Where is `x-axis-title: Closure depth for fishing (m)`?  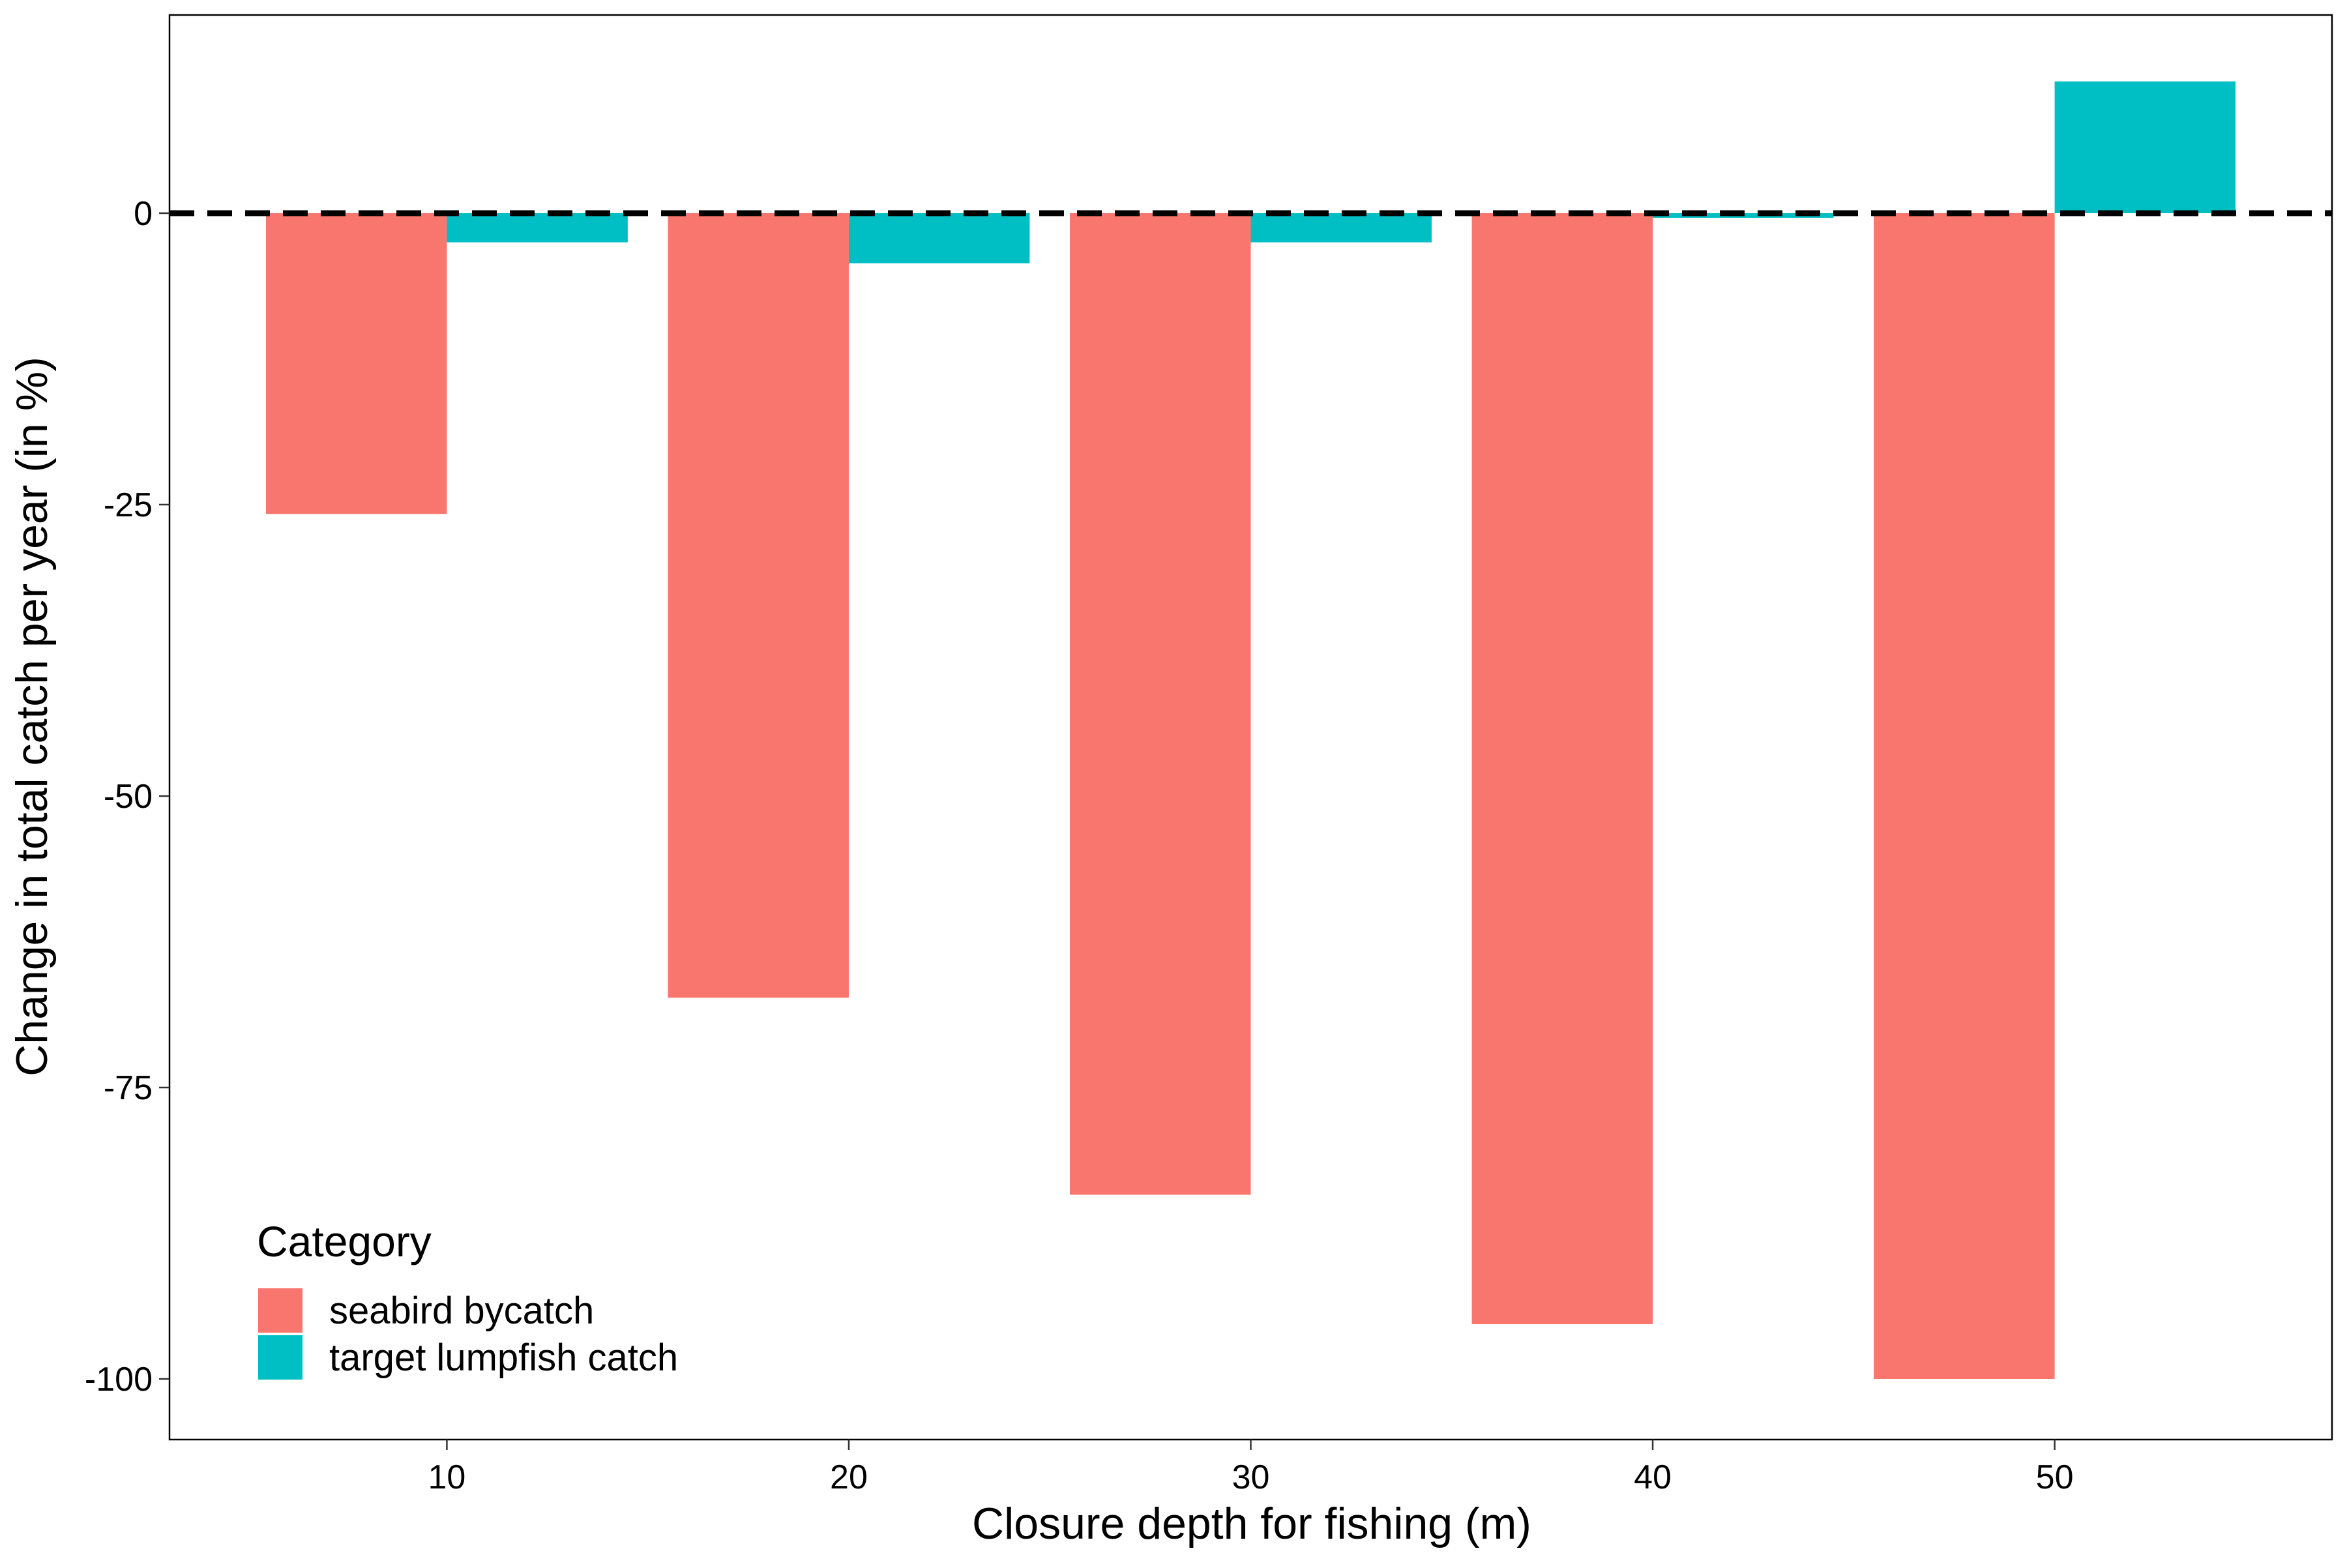 x-axis-title: Closure depth for fishing (m) is located at coordinates (1251, 1524).